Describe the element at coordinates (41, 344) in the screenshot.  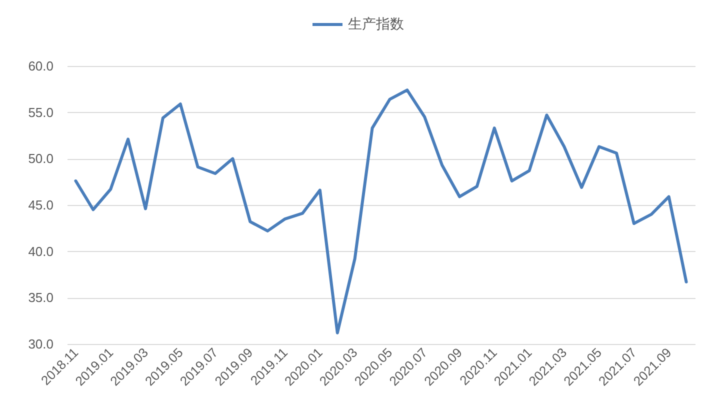
I see `y-tick-label: 30.0` at that location.